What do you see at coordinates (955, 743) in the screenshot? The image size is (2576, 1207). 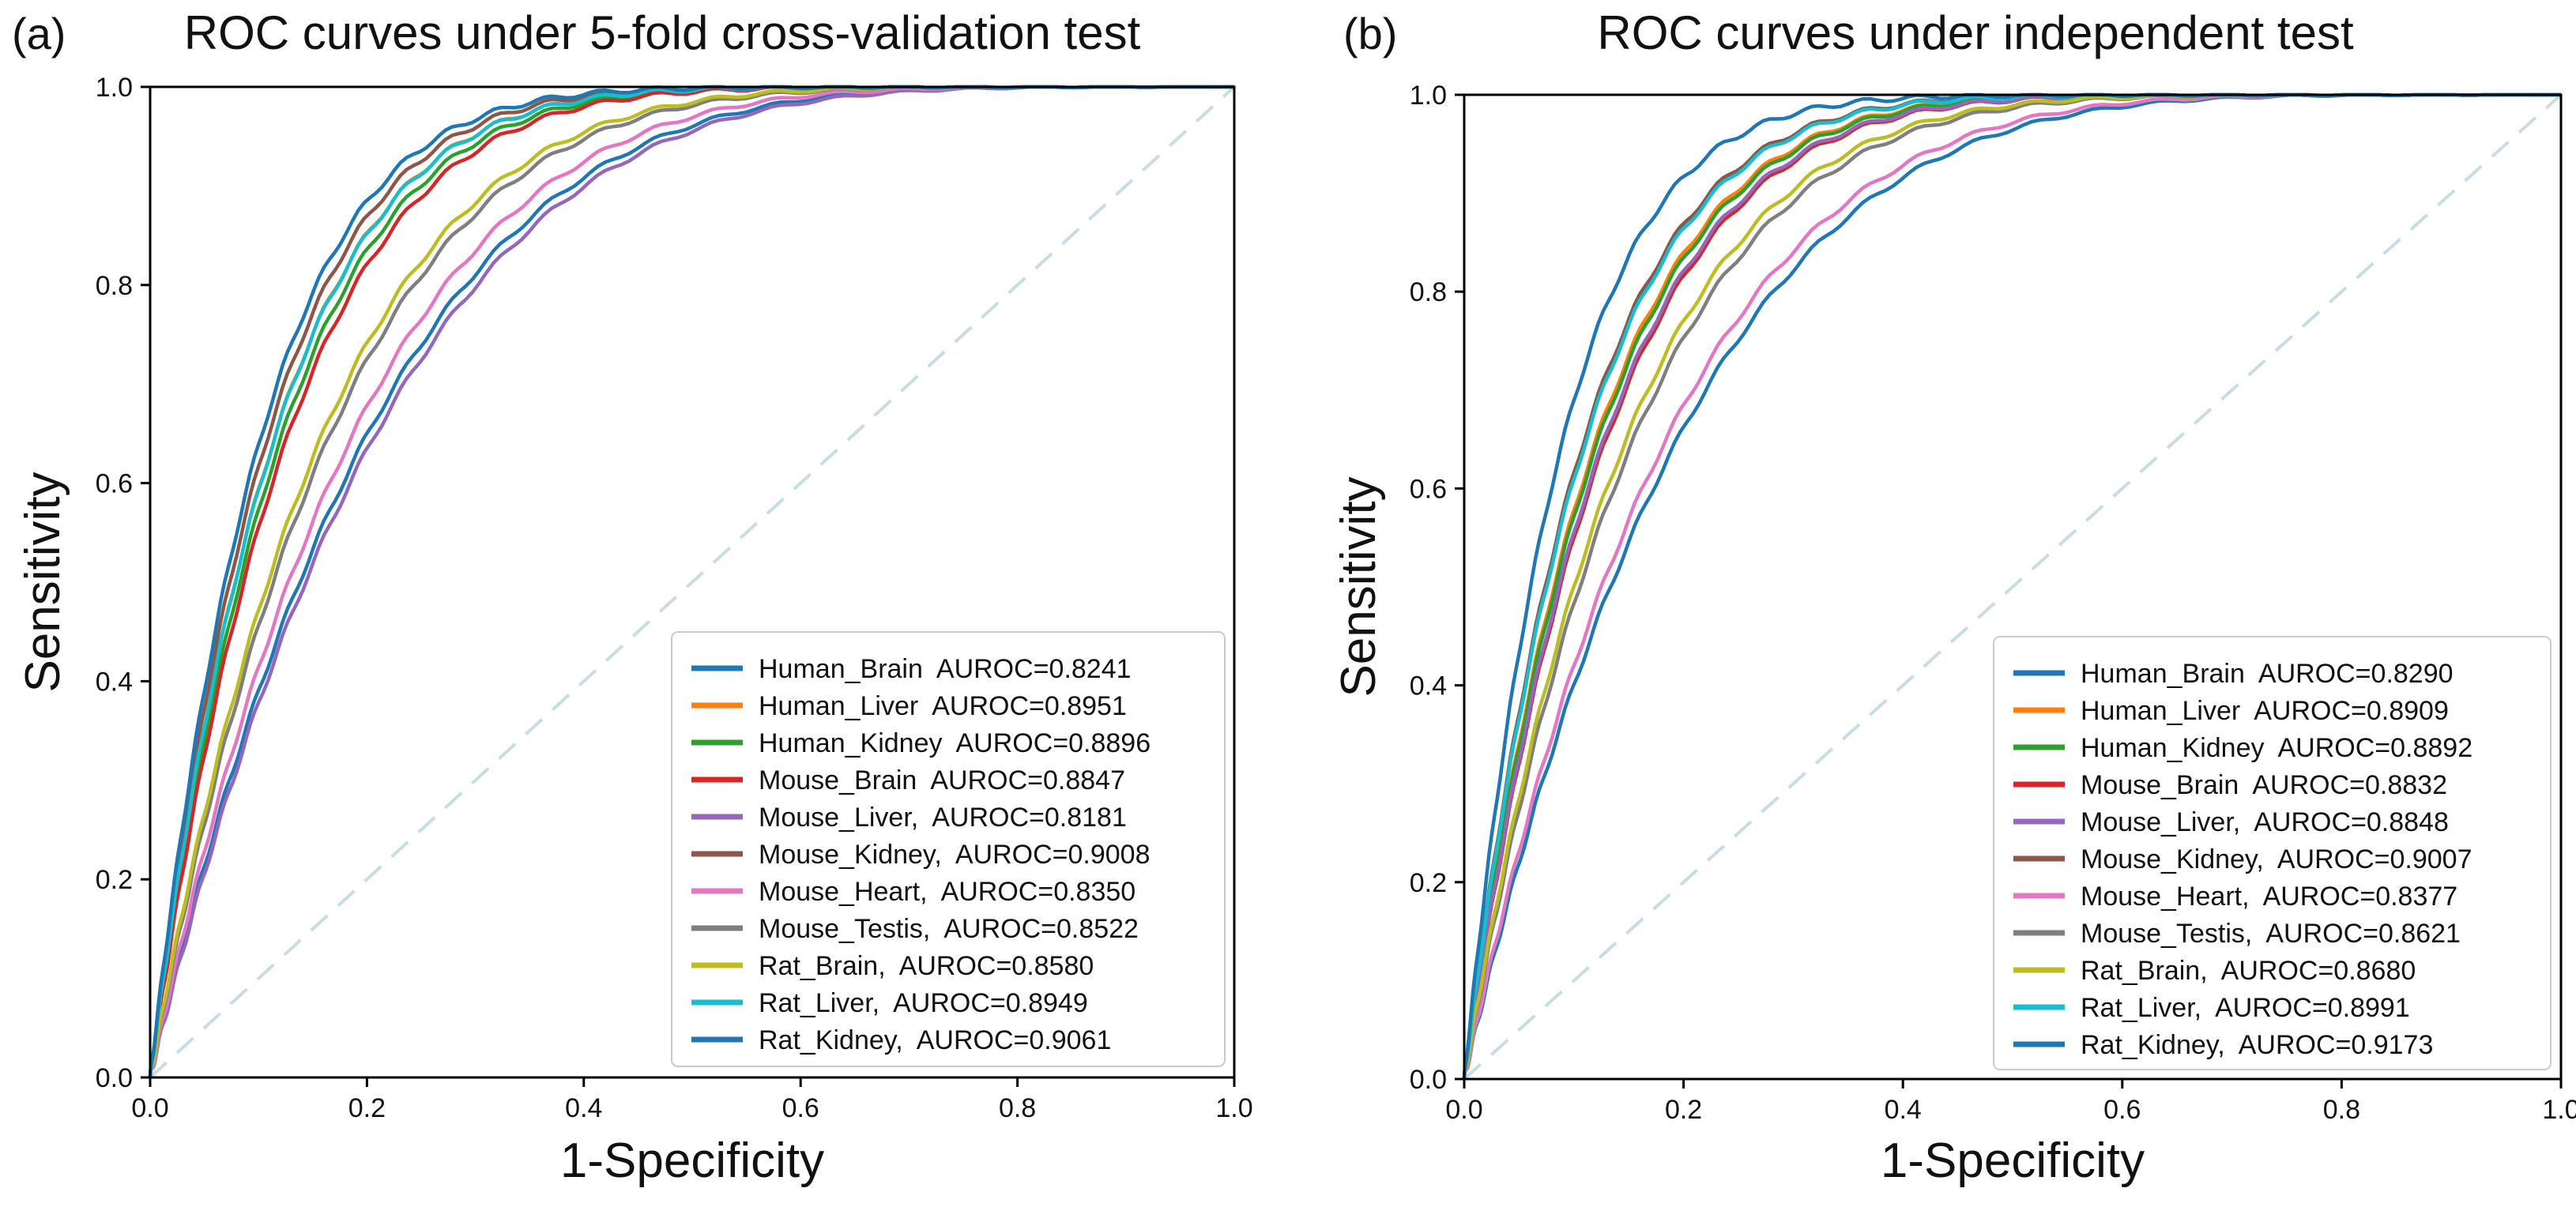 I see `panel-a-legend-label-human-kidney: Human_Kidney AUROC=0.8896` at bounding box center [955, 743].